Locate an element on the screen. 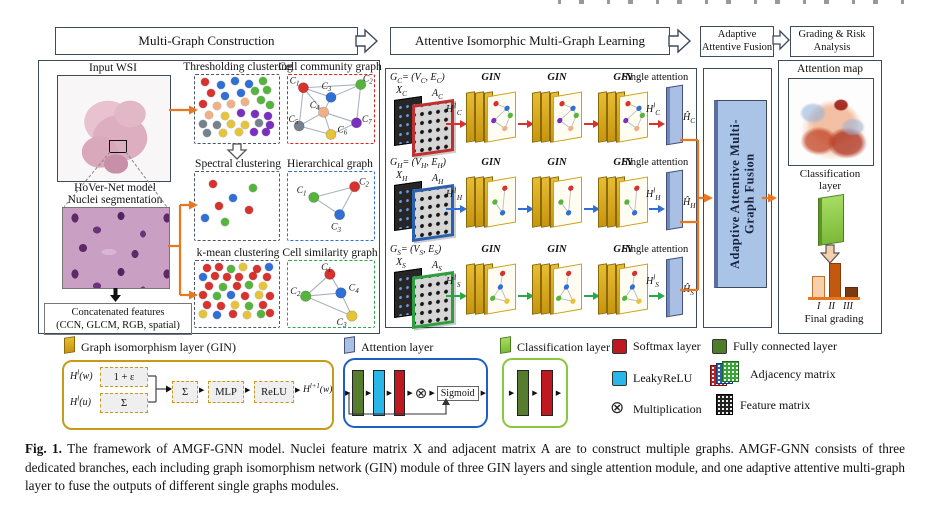 The width and height of the screenshot is (925, 506). sigmoid-box: Sigmoid is located at coordinates (457, 393).